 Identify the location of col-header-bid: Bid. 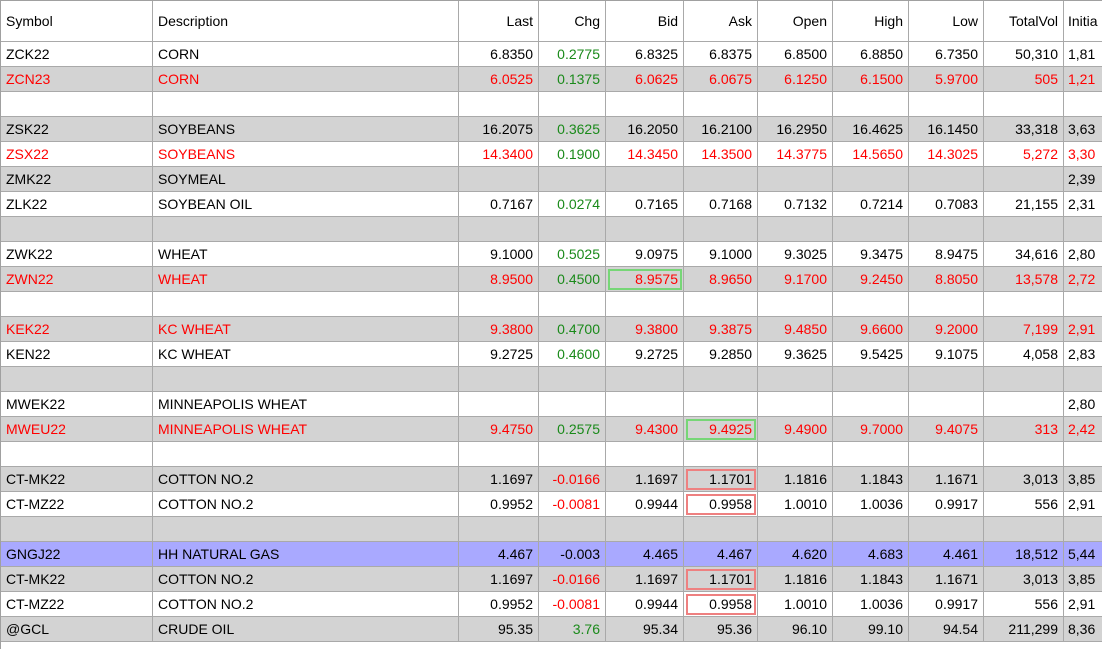
(645, 21).